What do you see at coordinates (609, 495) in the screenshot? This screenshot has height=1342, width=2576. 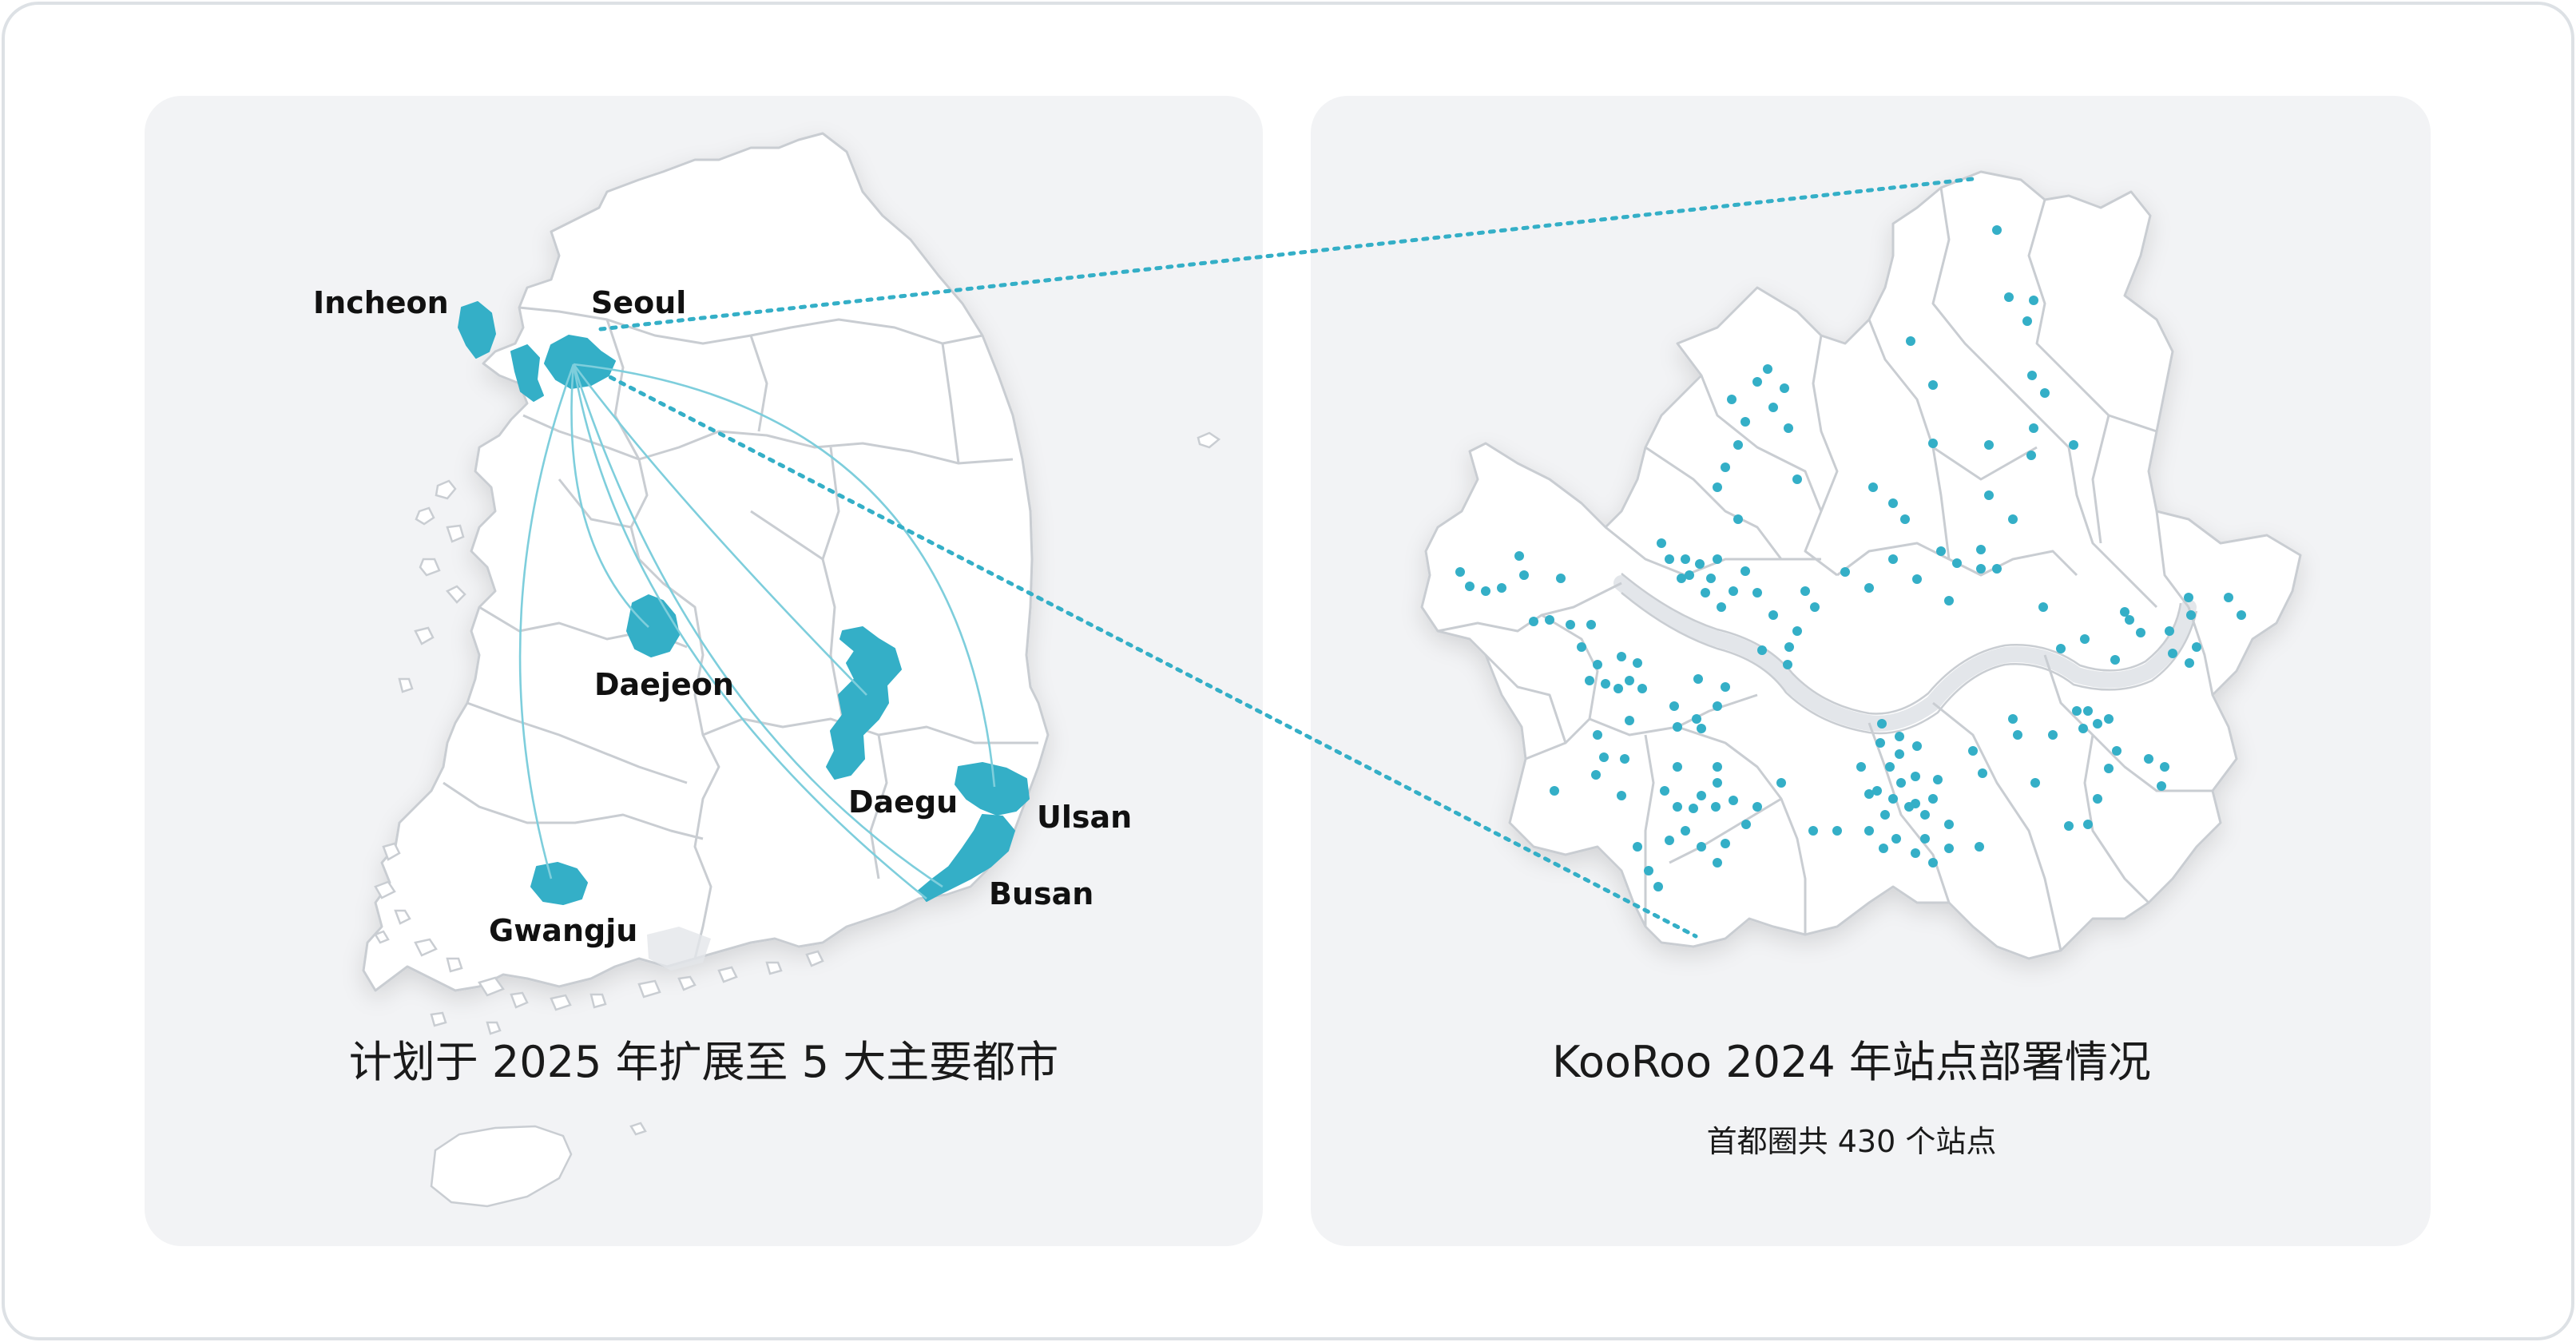 I see `route-seoul-daejeon` at bounding box center [609, 495].